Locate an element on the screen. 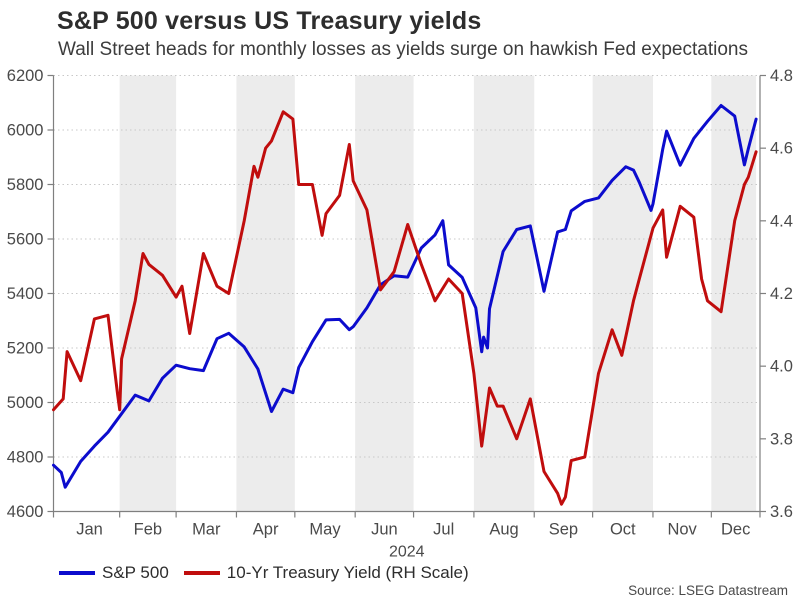 The image size is (801, 601). chart-title: S&P 500 versus US Treasury yields is located at coordinates (269, 21).